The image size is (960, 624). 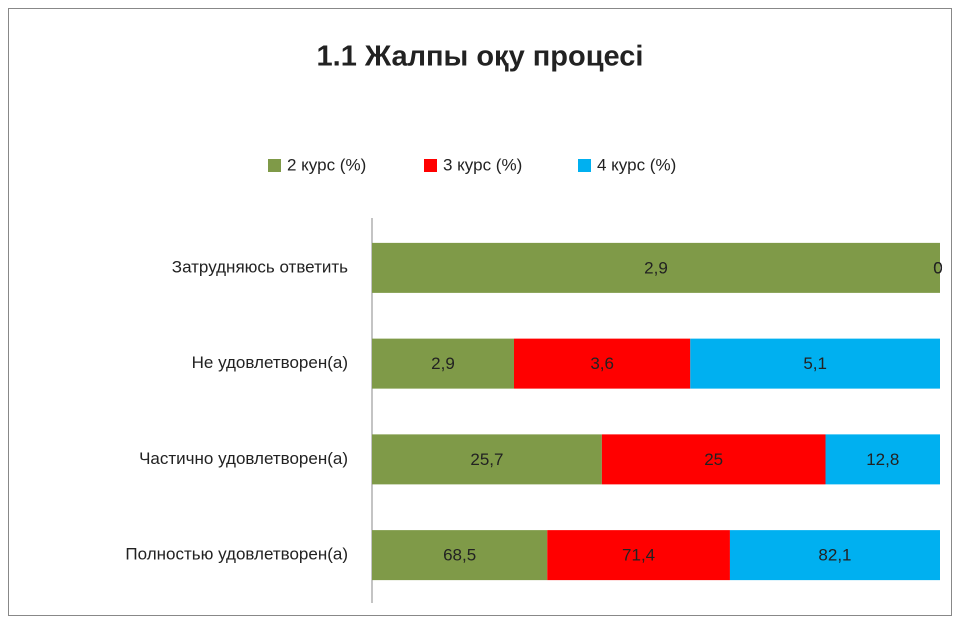 What do you see at coordinates (480, 57) in the screenshot?
I see `chart-title: 1.1 Жалпы оқу процесі` at bounding box center [480, 57].